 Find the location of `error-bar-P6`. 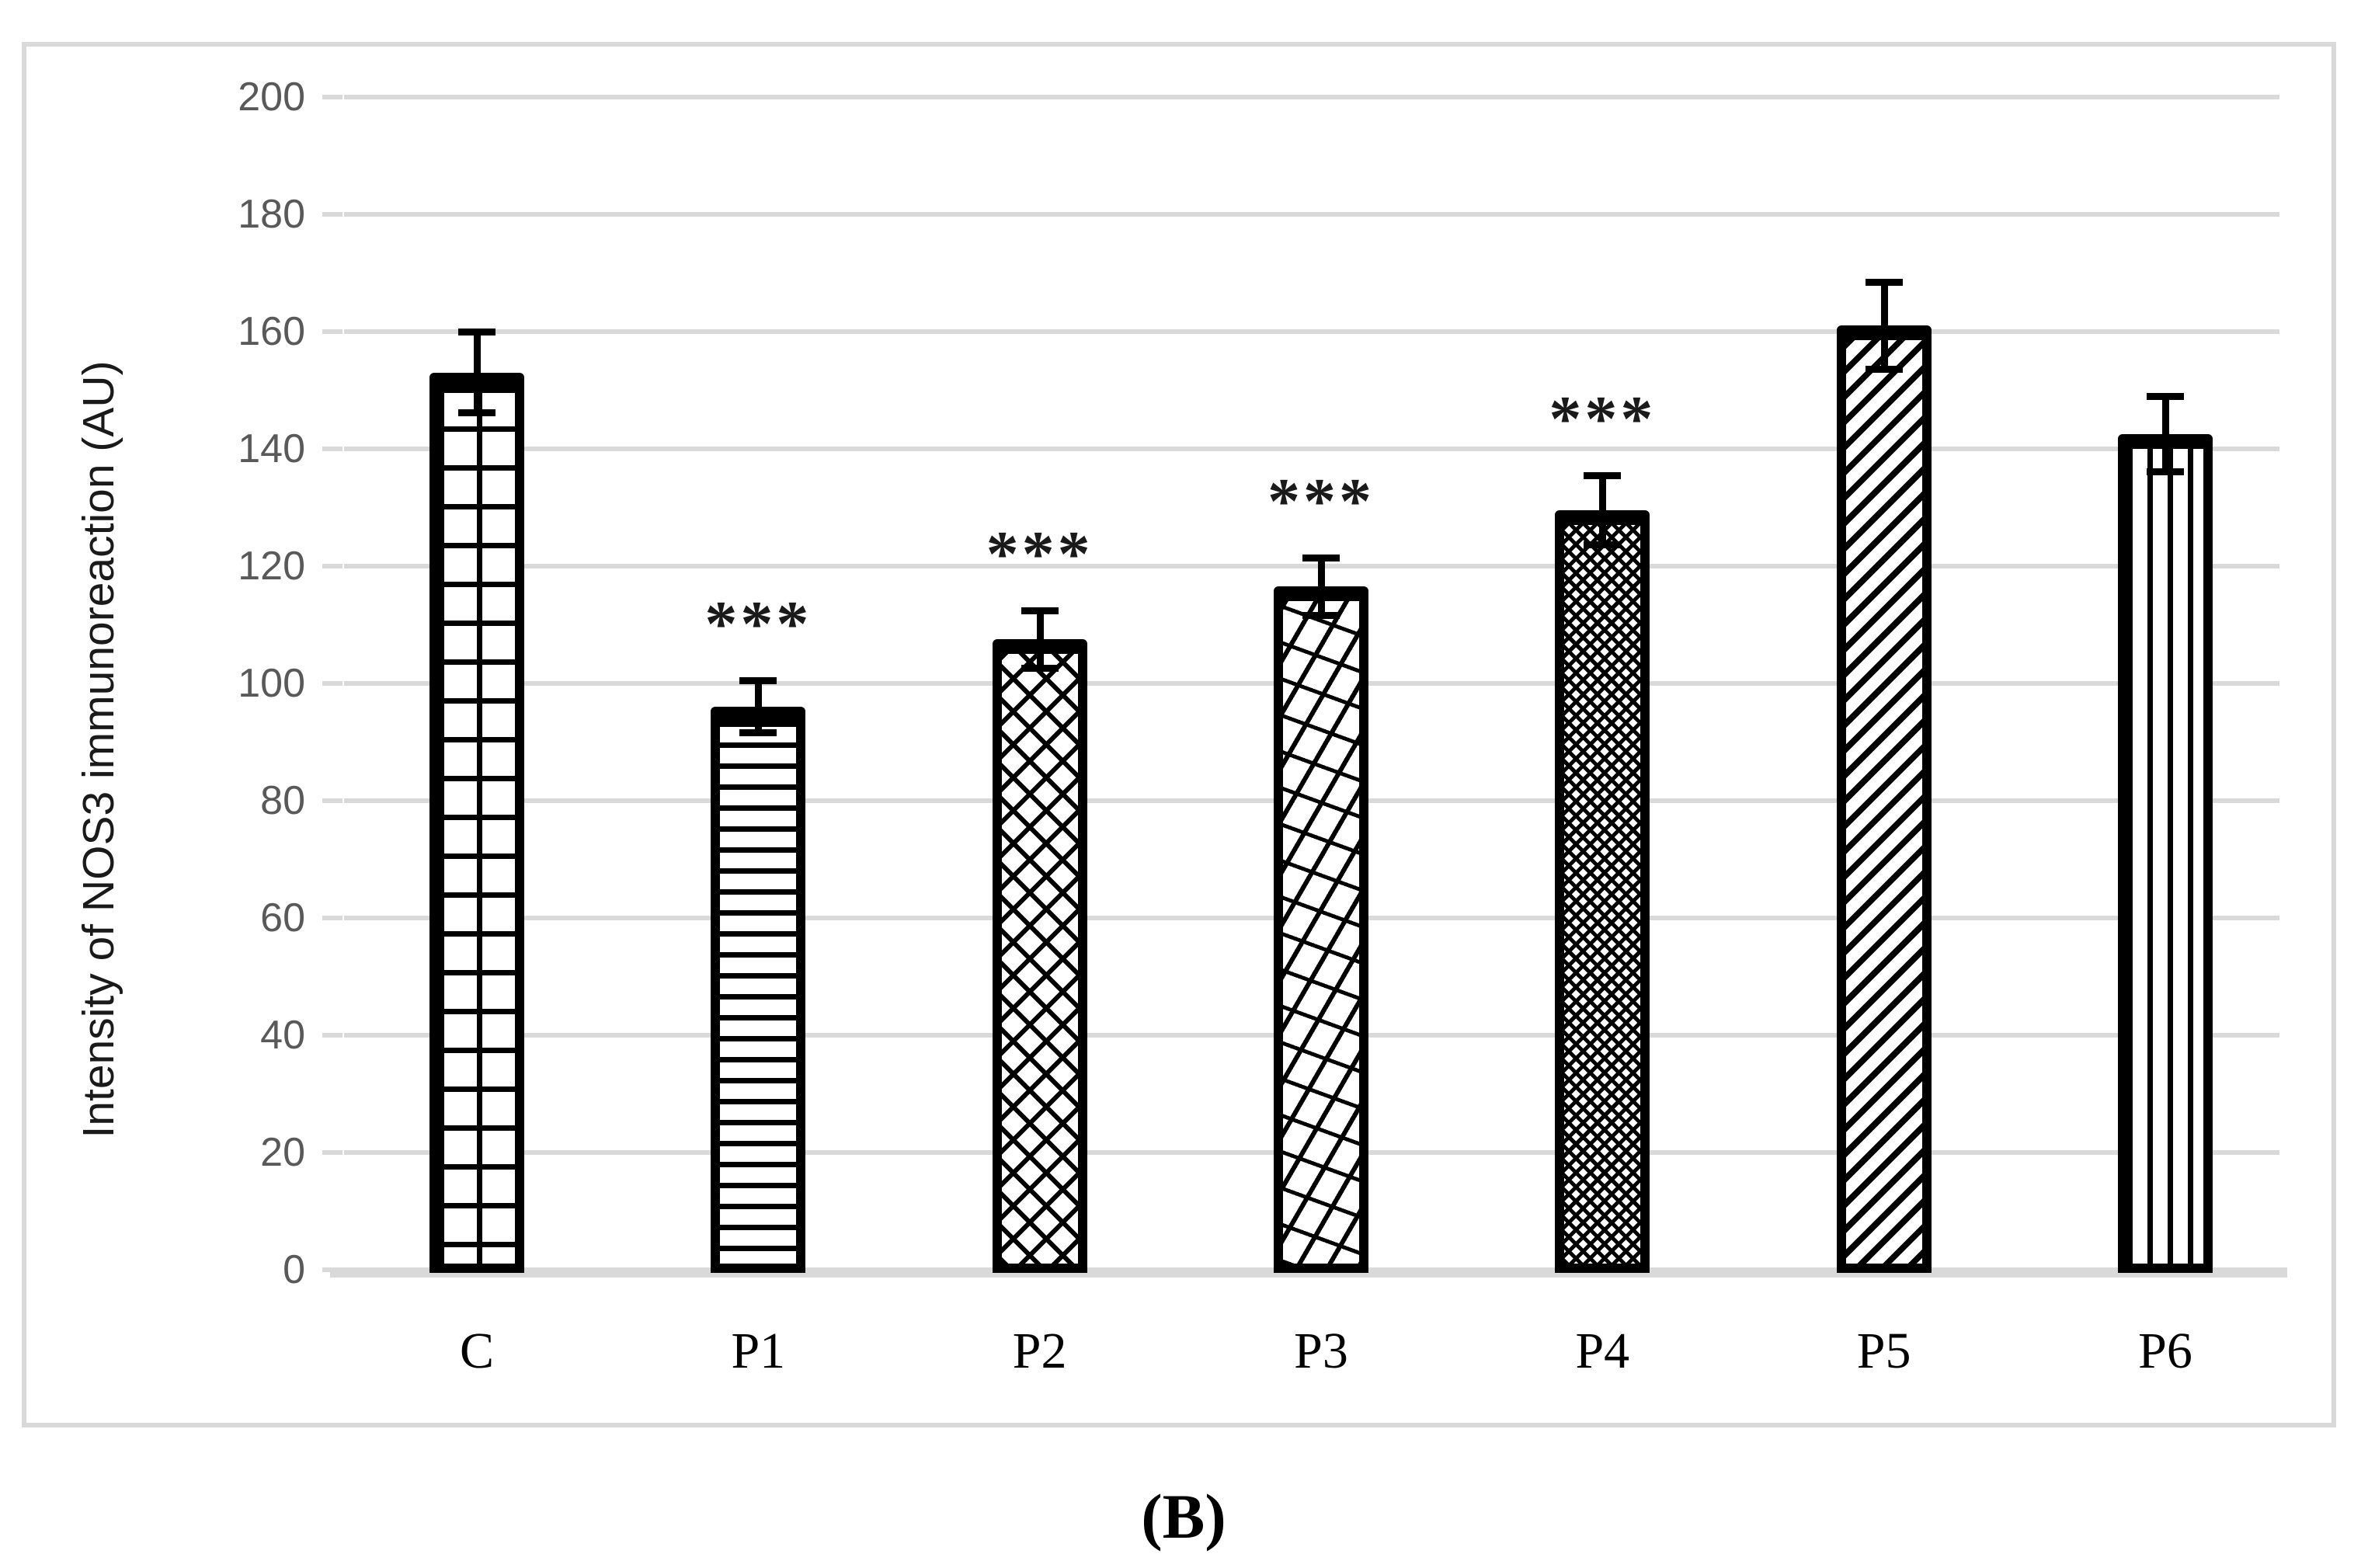

error-bar-P6 is located at coordinates (2165, 434).